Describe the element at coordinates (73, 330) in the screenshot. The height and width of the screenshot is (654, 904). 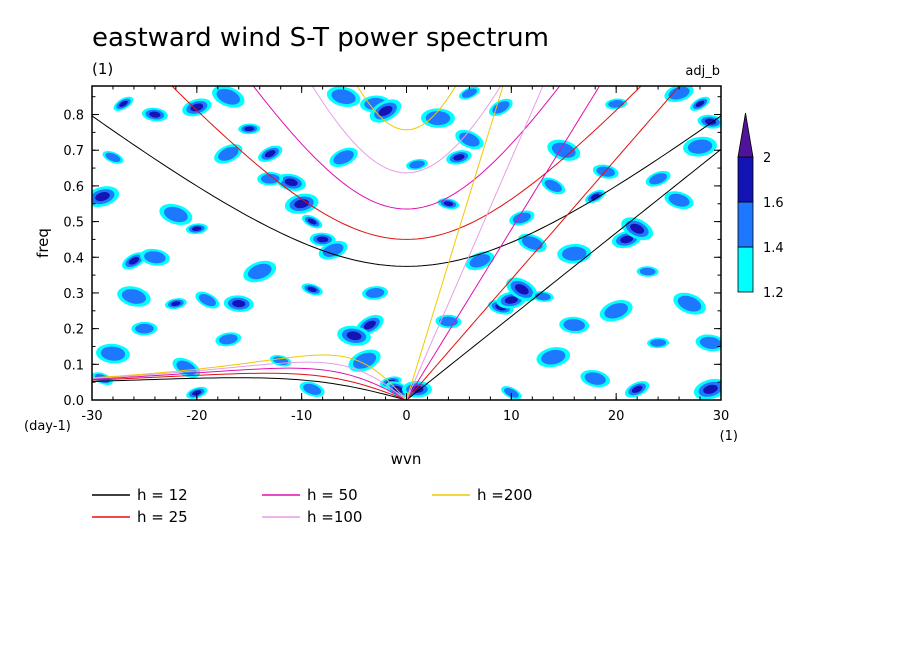
I see `y-tick-label: 0.2` at that location.